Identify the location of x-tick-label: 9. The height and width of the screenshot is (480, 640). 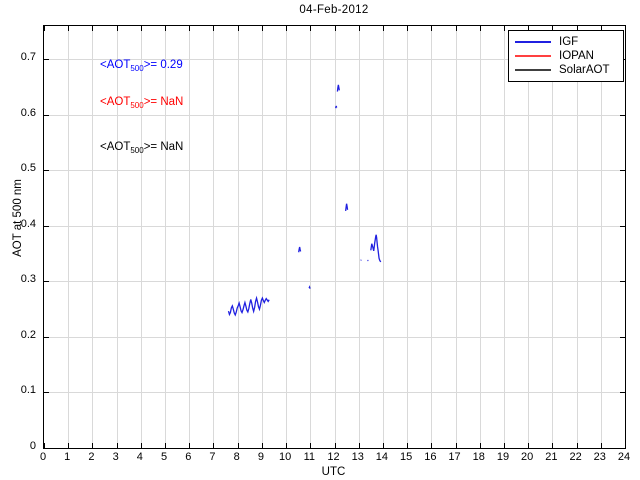
(260, 457).